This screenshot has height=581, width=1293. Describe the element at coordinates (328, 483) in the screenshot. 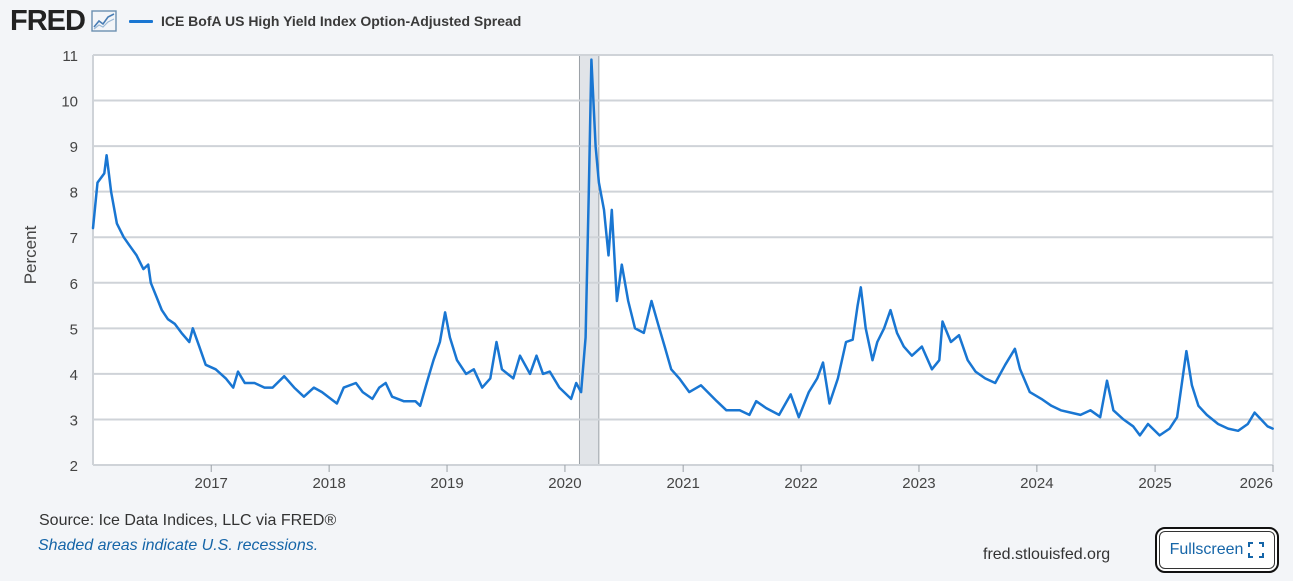

I see `x-tick-label: 2018` at that location.